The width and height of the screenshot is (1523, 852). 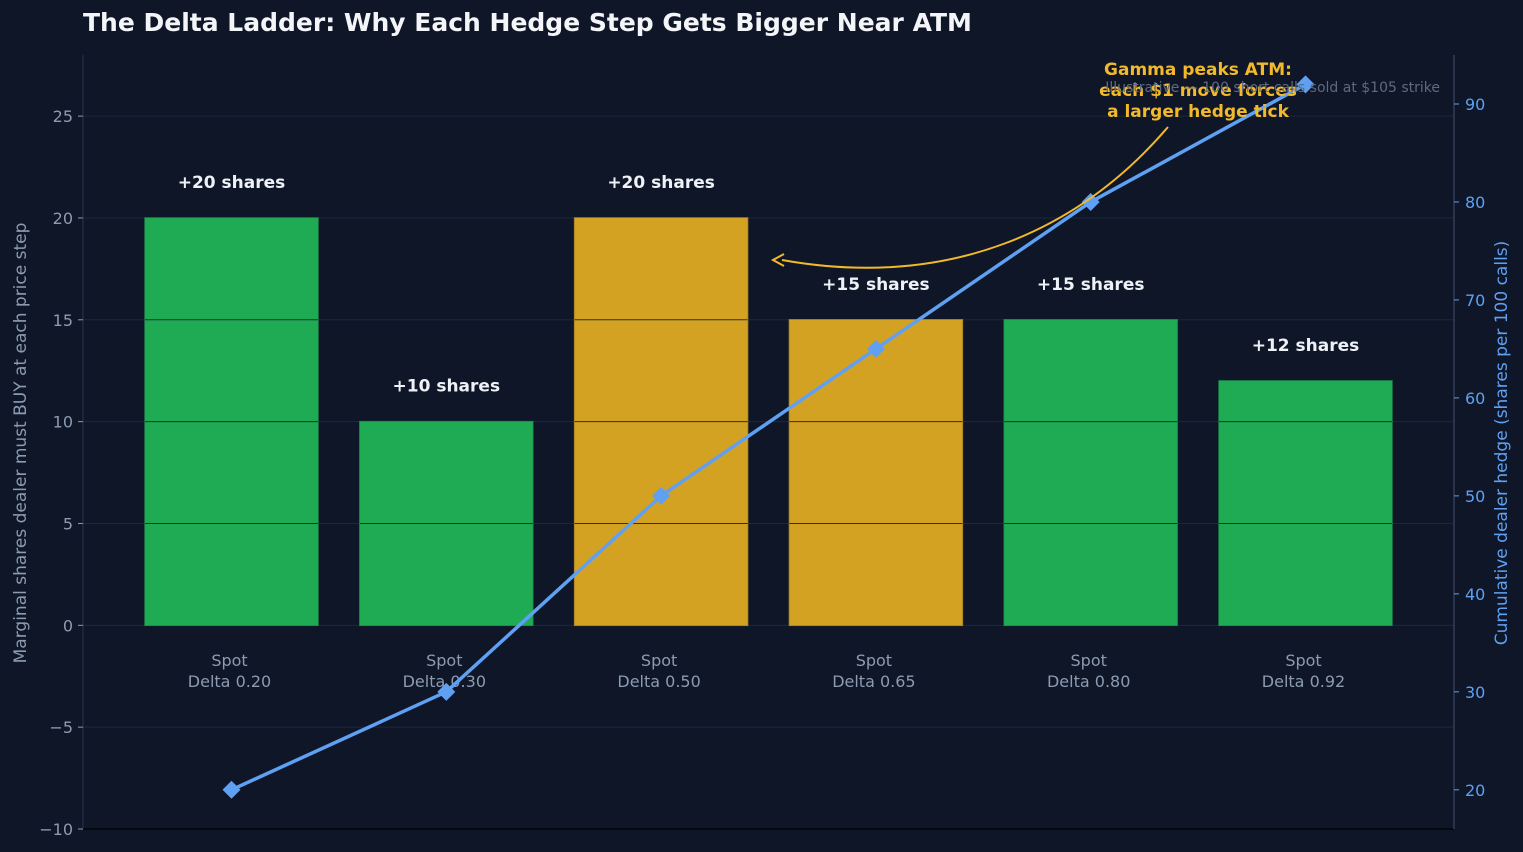 I want to click on annotation-text: Gamma peaks ATM:, so click(x=1198, y=70).